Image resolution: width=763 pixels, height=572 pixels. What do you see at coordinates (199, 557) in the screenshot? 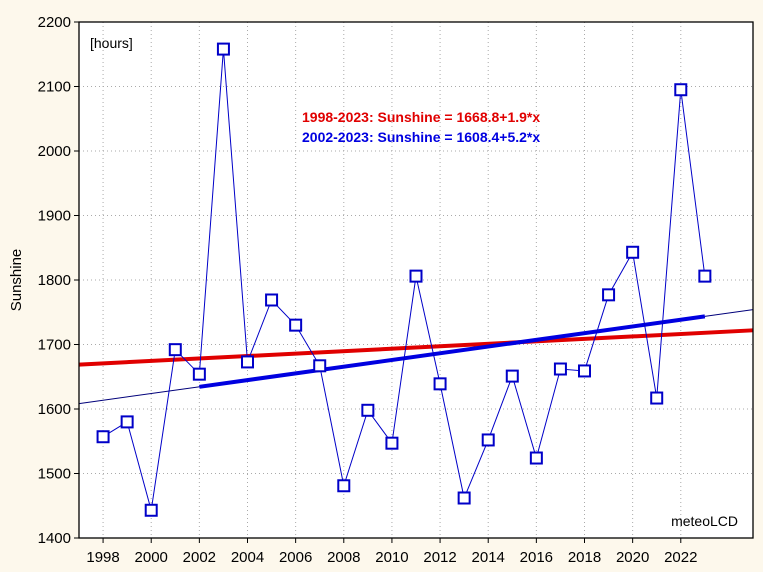
I see `x-tick-label: 2002` at bounding box center [199, 557].